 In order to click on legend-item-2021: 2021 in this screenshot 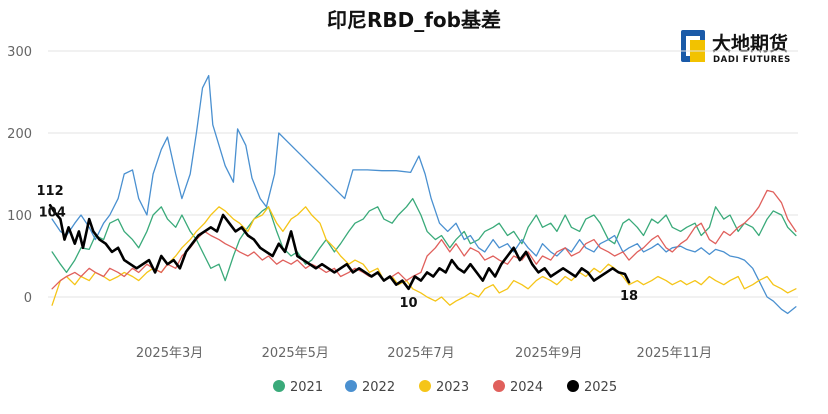, I will do `click(298, 387)`.